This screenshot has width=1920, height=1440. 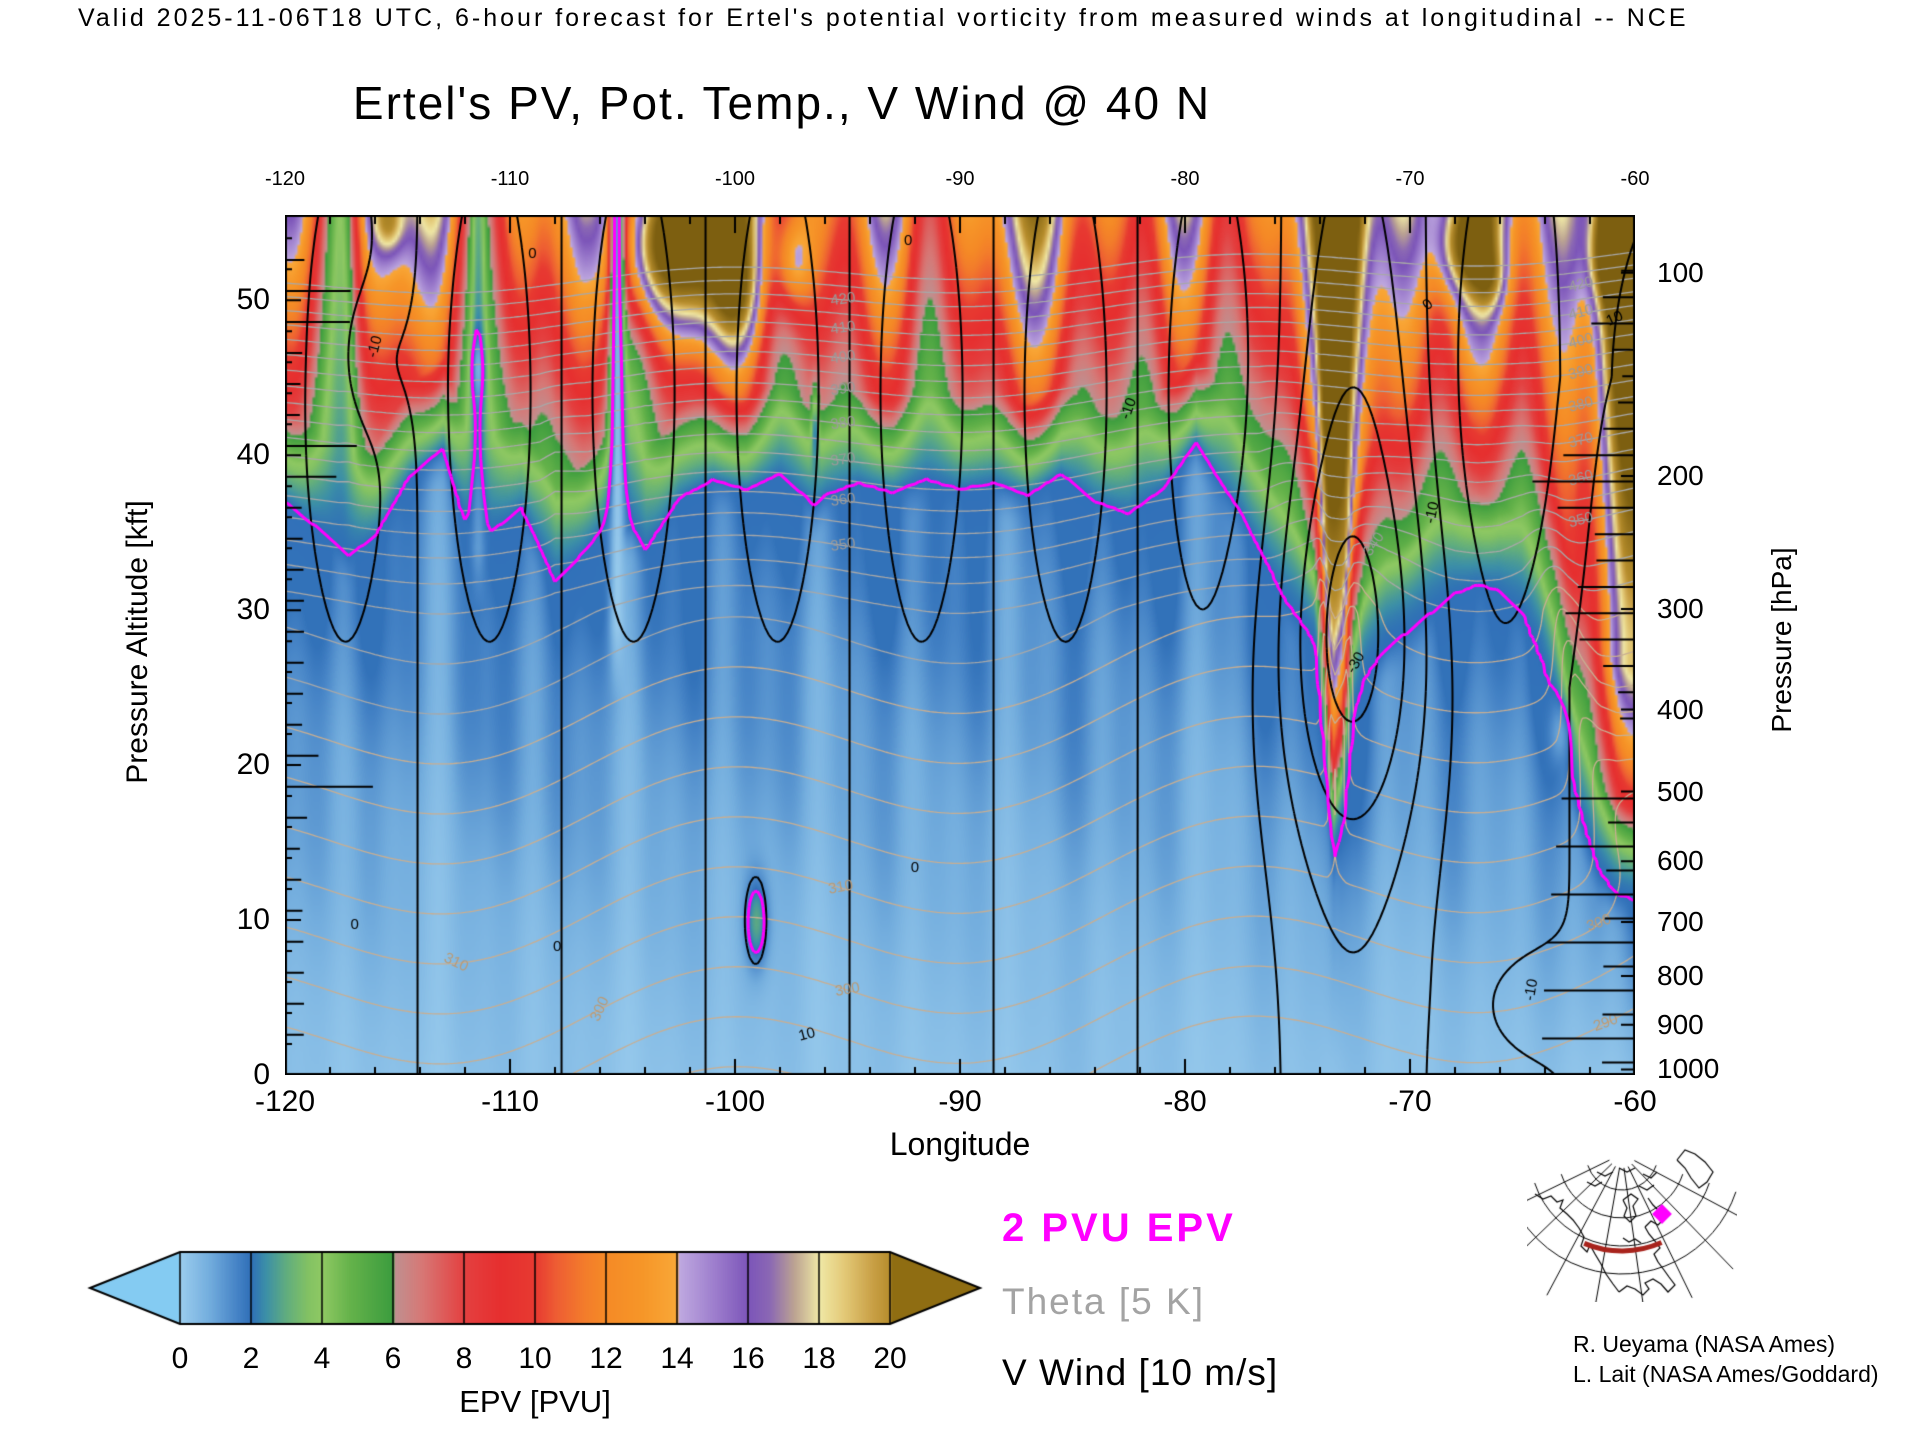 What do you see at coordinates (890, 1358) in the screenshot?
I see `cb-tick-20: 20` at bounding box center [890, 1358].